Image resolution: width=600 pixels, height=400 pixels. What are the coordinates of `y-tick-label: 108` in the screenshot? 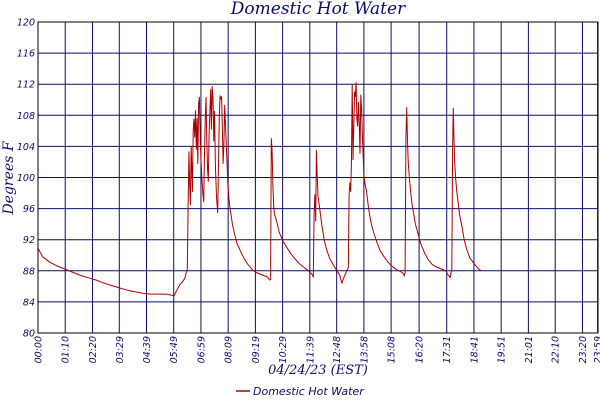 It's located at (26, 116).